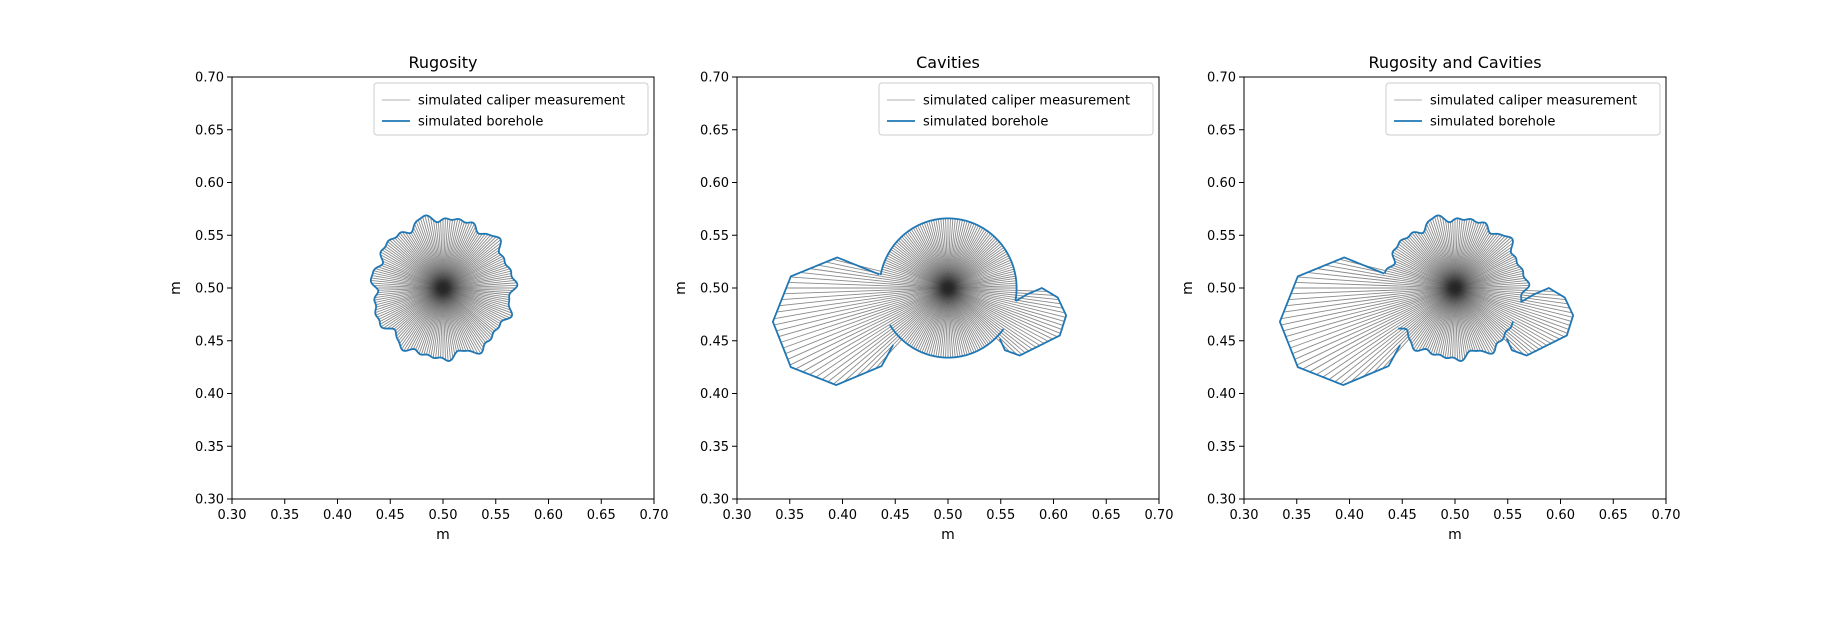 Image resolution: width=1843 pixels, height=630 pixels. Describe the element at coordinates (209, 394) in the screenshot. I see `y-tick-label: 0.40` at that location.